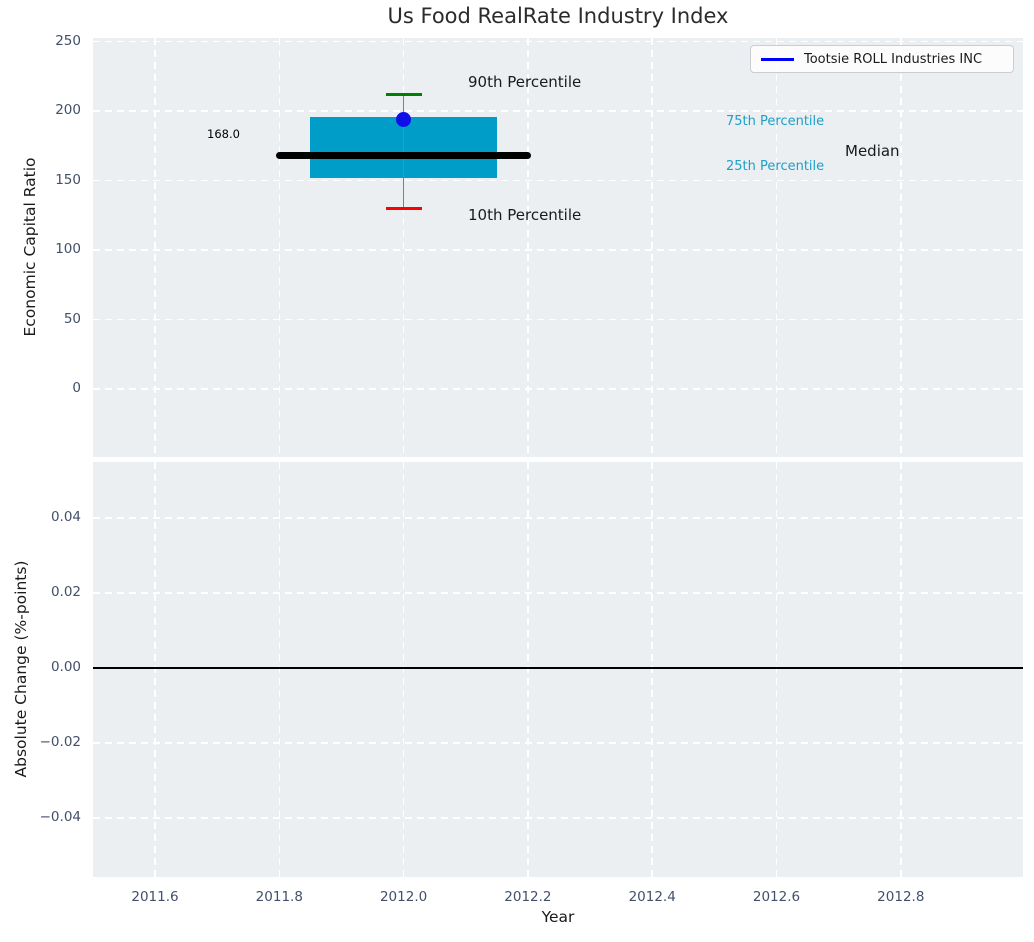 Image resolution: width=1034 pixels, height=942 pixels. Describe the element at coordinates (403, 94) in the screenshot. I see `cap-90th-percentile` at that location.